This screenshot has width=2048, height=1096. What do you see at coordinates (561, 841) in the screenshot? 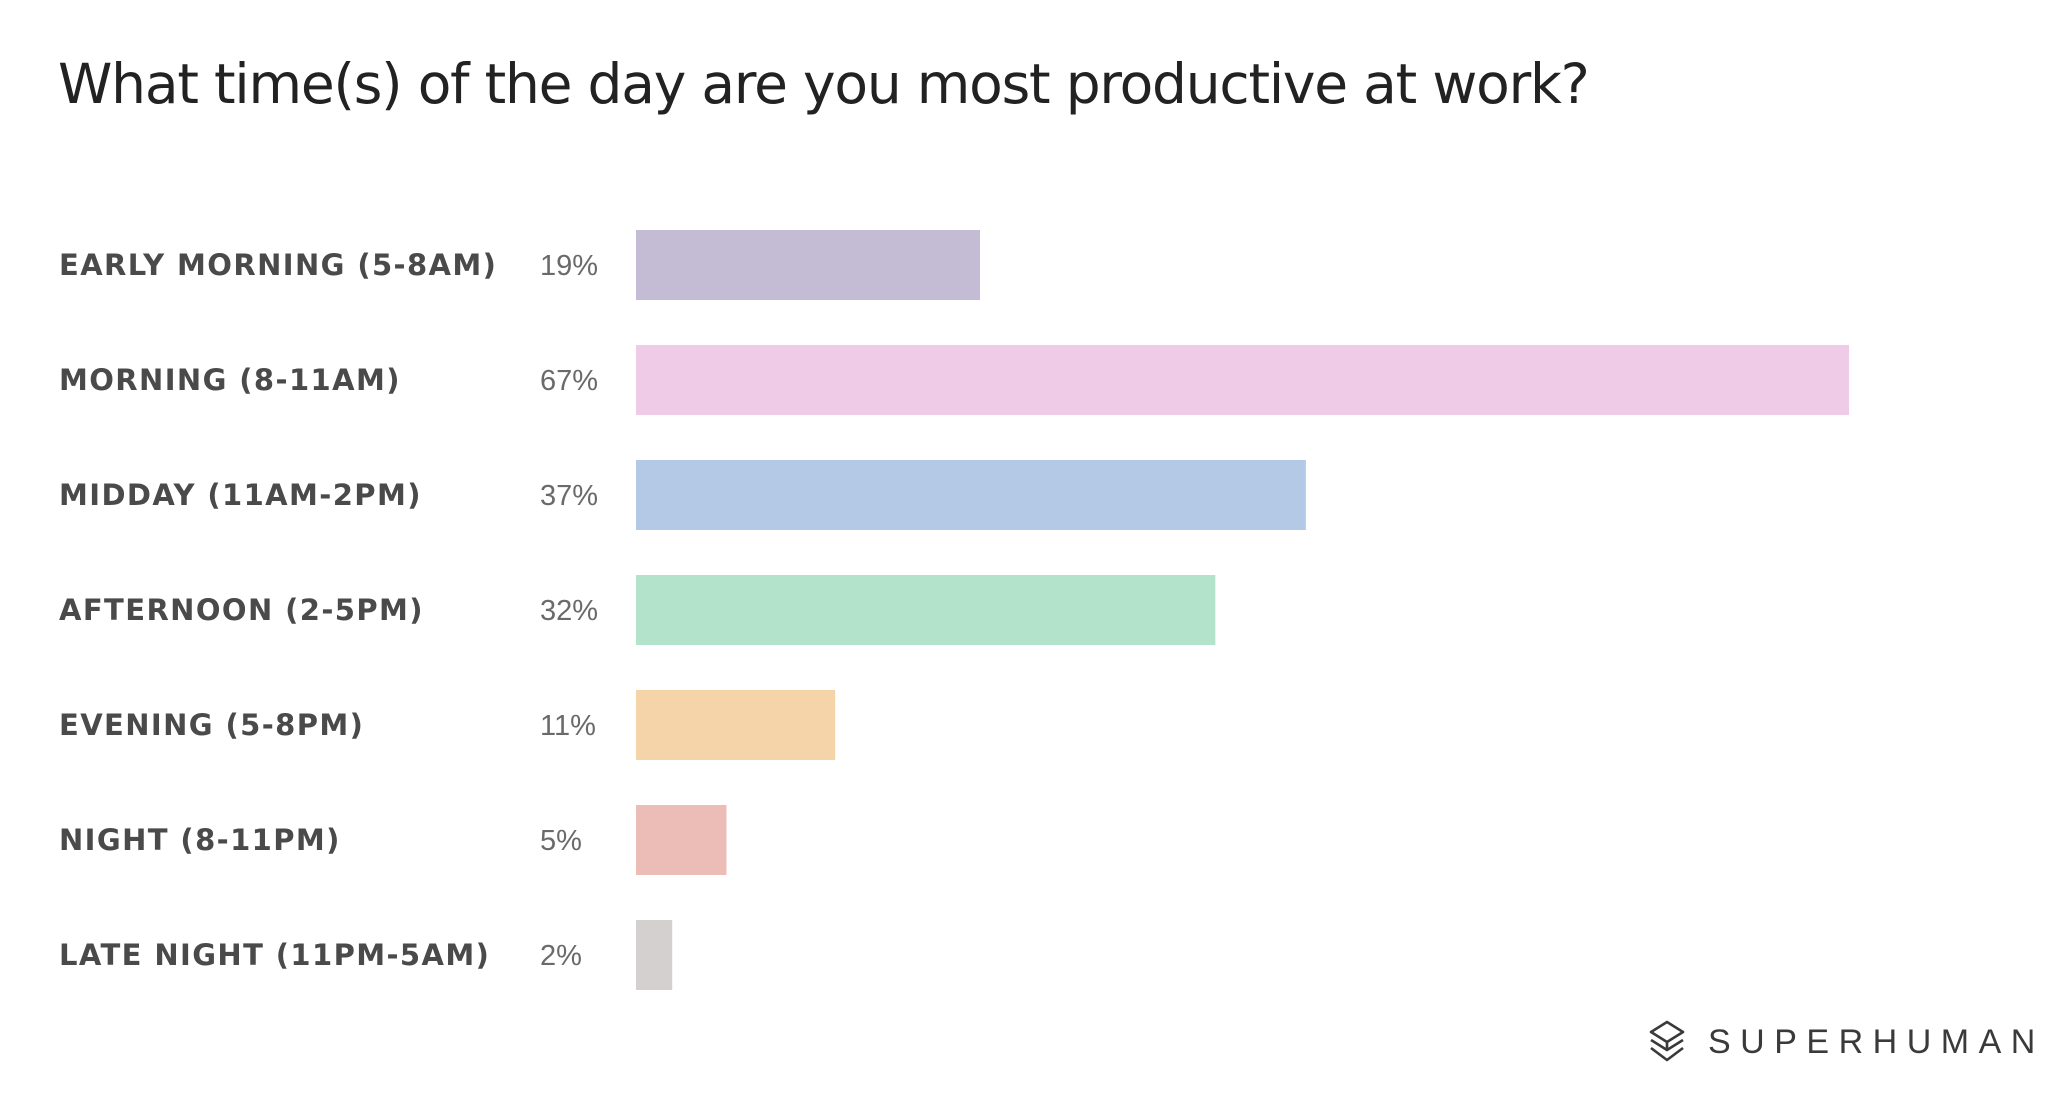
I see `value-label: 5%` at bounding box center [561, 841].